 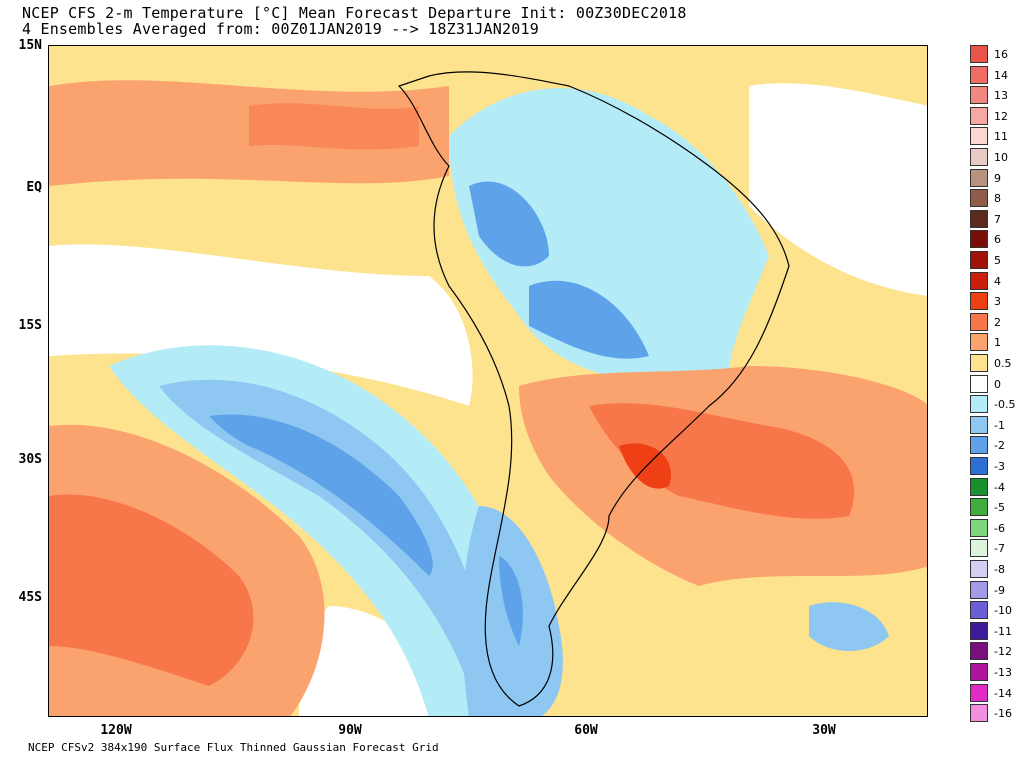 I want to click on legend-label: -5, so click(x=999, y=508).